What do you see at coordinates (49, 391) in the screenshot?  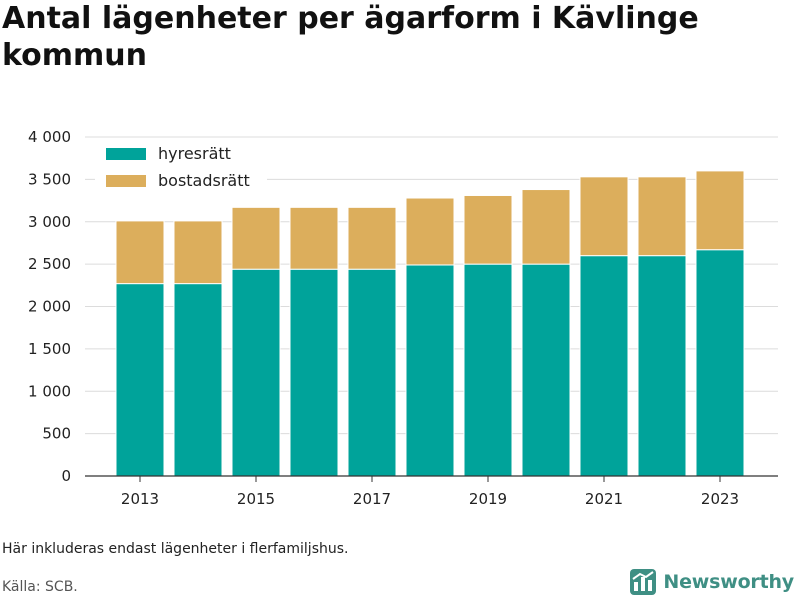 I see `y-tick-label: 1 000` at bounding box center [49, 391].